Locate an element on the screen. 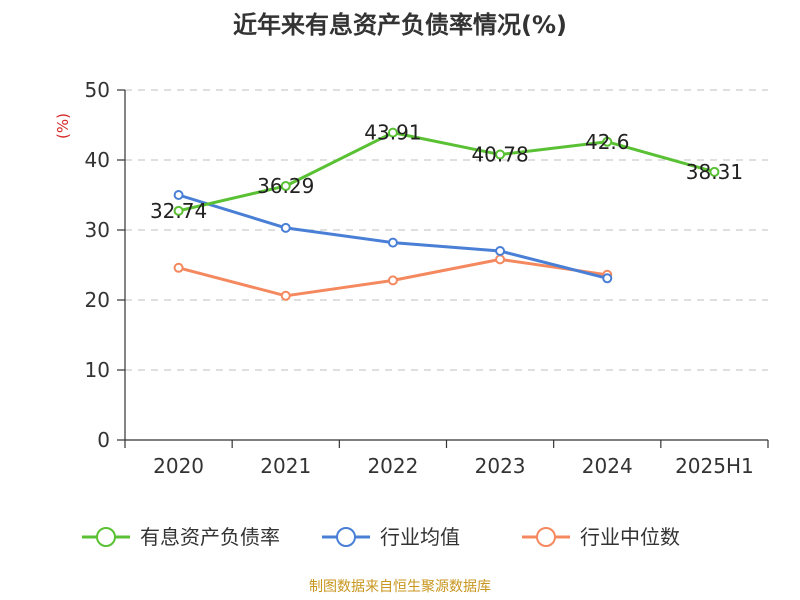  data-label: 42.6 is located at coordinates (607, 142).